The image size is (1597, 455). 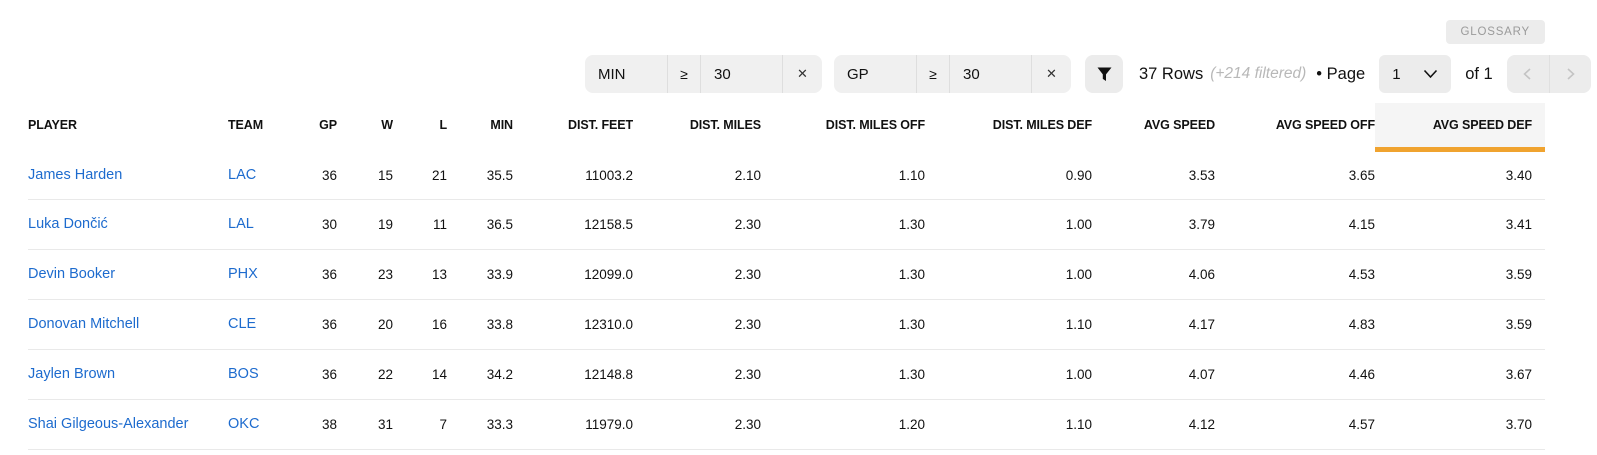 I want to click on filter-chip-min: MIN ≥ 30 ✕, so click(x=703, y=74).